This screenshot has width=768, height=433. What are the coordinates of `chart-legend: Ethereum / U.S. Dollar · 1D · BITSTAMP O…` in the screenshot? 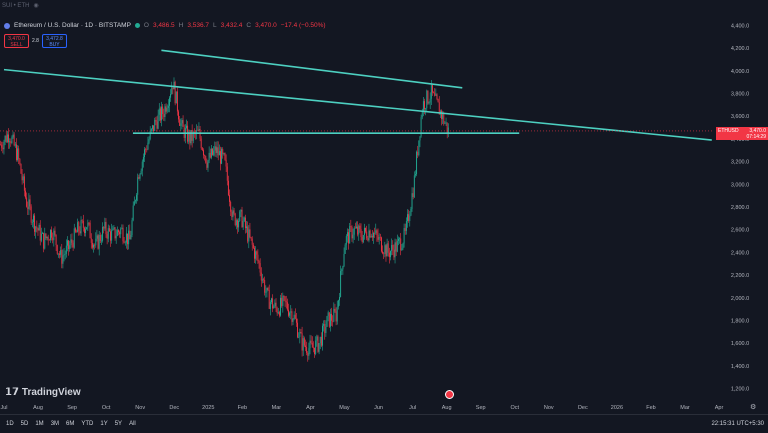 It's located at (165, 25).